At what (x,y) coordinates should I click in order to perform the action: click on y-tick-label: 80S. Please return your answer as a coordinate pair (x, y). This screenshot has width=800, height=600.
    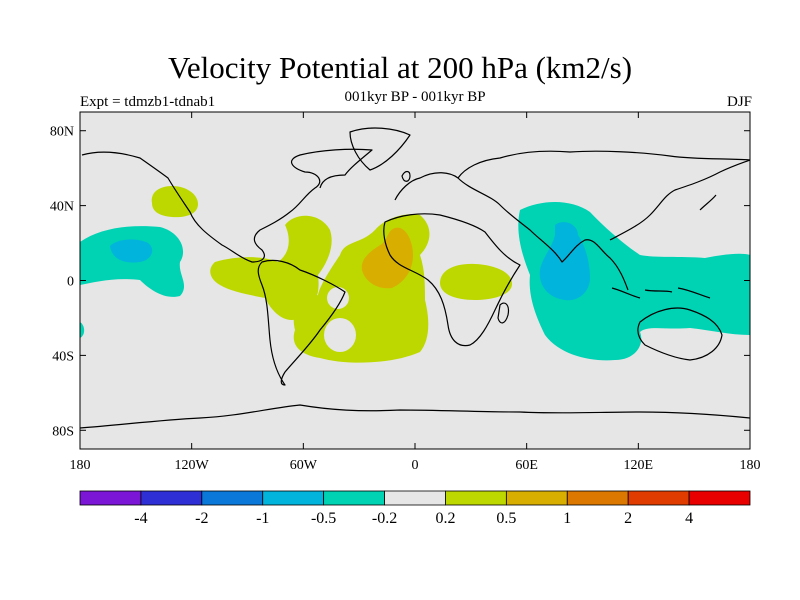
    Looking at the image, I should click on (63, 431).